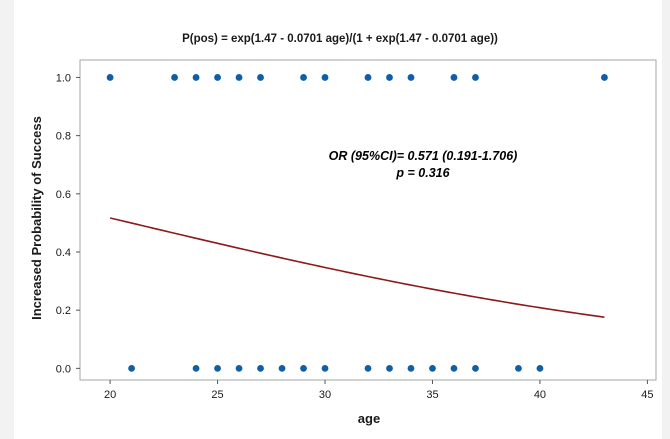 Image resolution: width=670 pixels, height=439 pixels. Describe the element at coordinates (63, 78) in the screenshot. I see `y-tick-label: 1.0` at that location.